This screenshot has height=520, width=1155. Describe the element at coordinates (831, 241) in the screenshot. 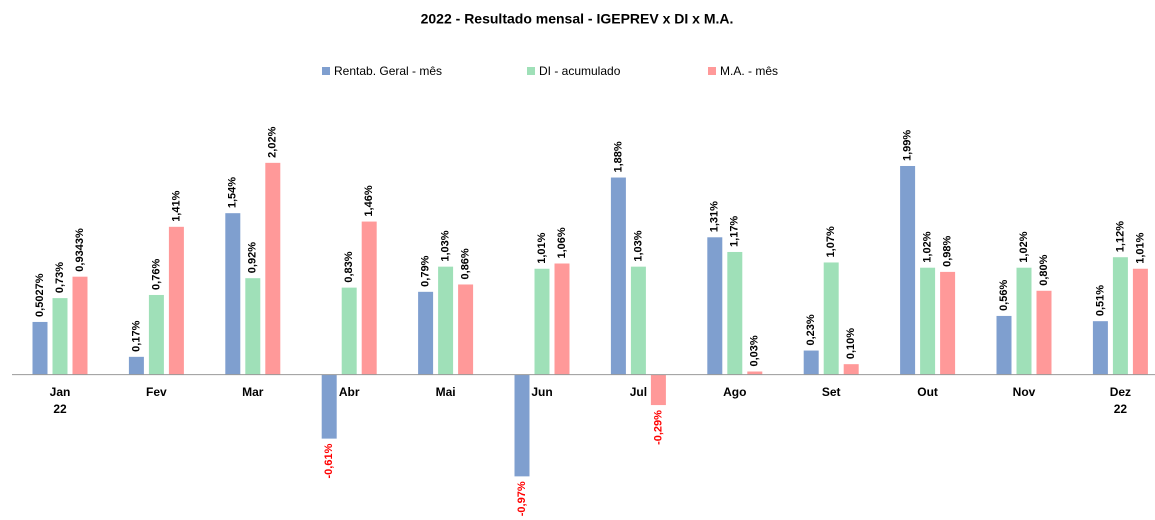

I see `value-label: 1,07%` at that location.